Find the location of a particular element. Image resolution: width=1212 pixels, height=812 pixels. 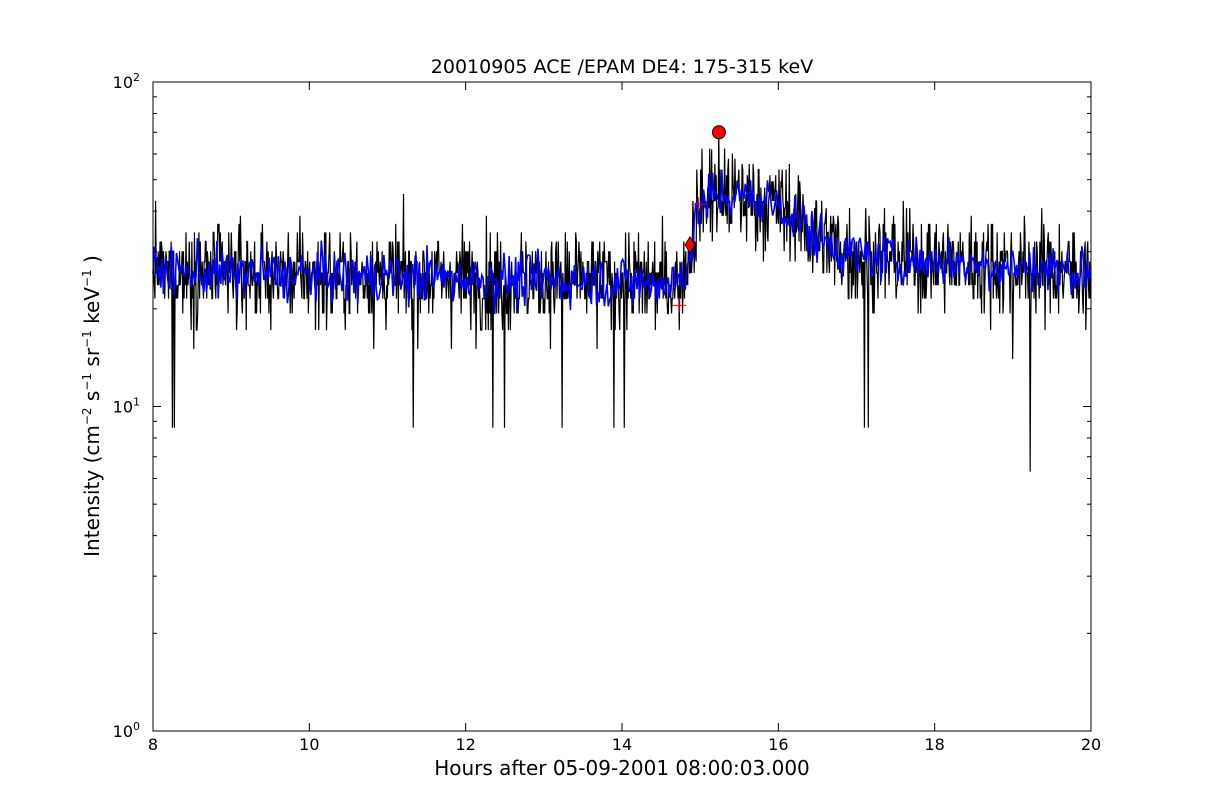

y-tick-label: 10⁰ is located at coordinates (126, 730).